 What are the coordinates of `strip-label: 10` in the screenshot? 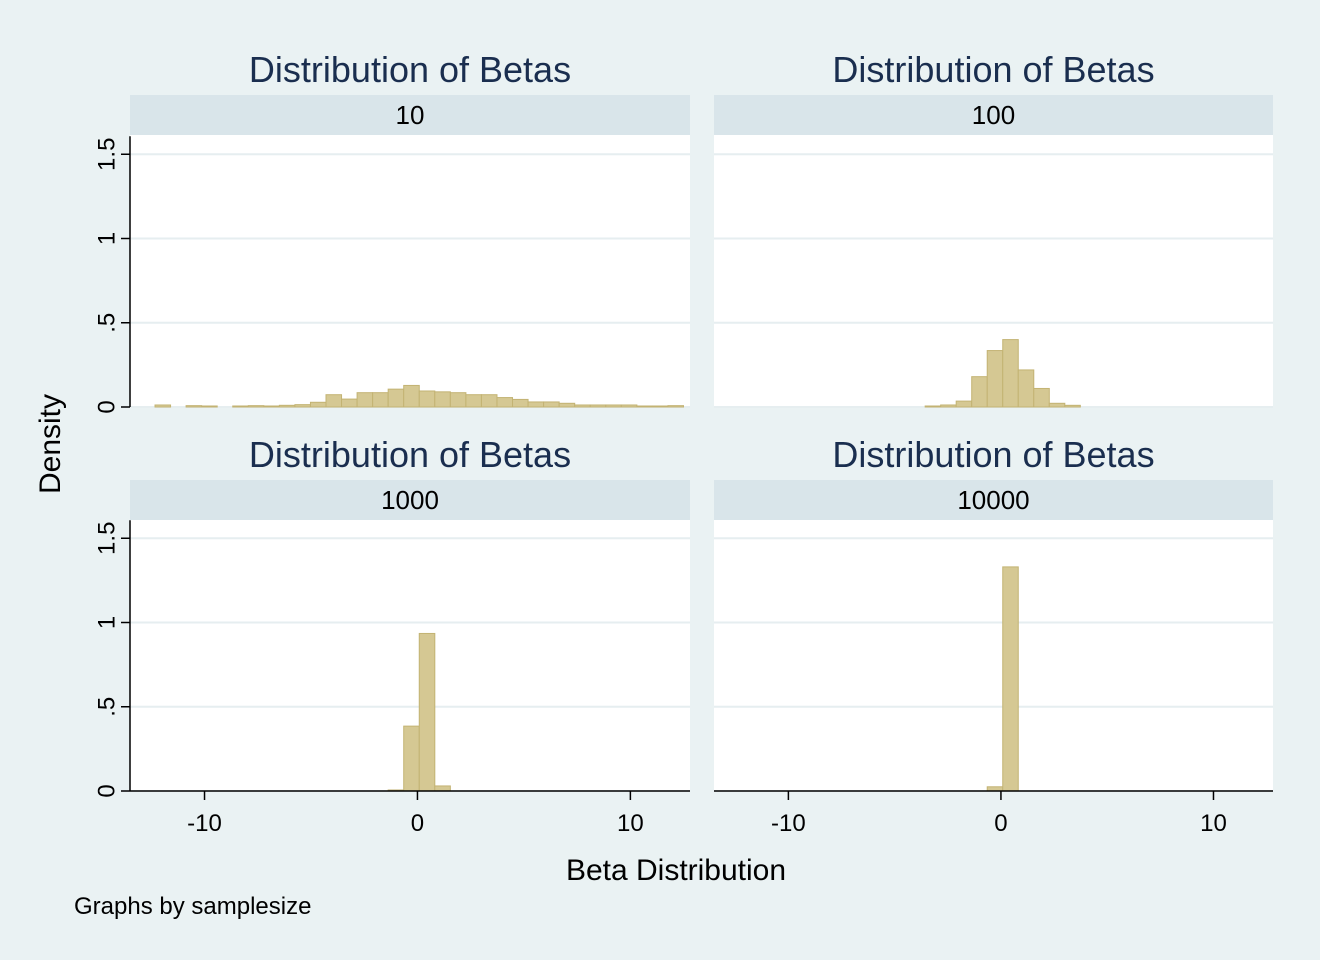 It's located at (410, 115).